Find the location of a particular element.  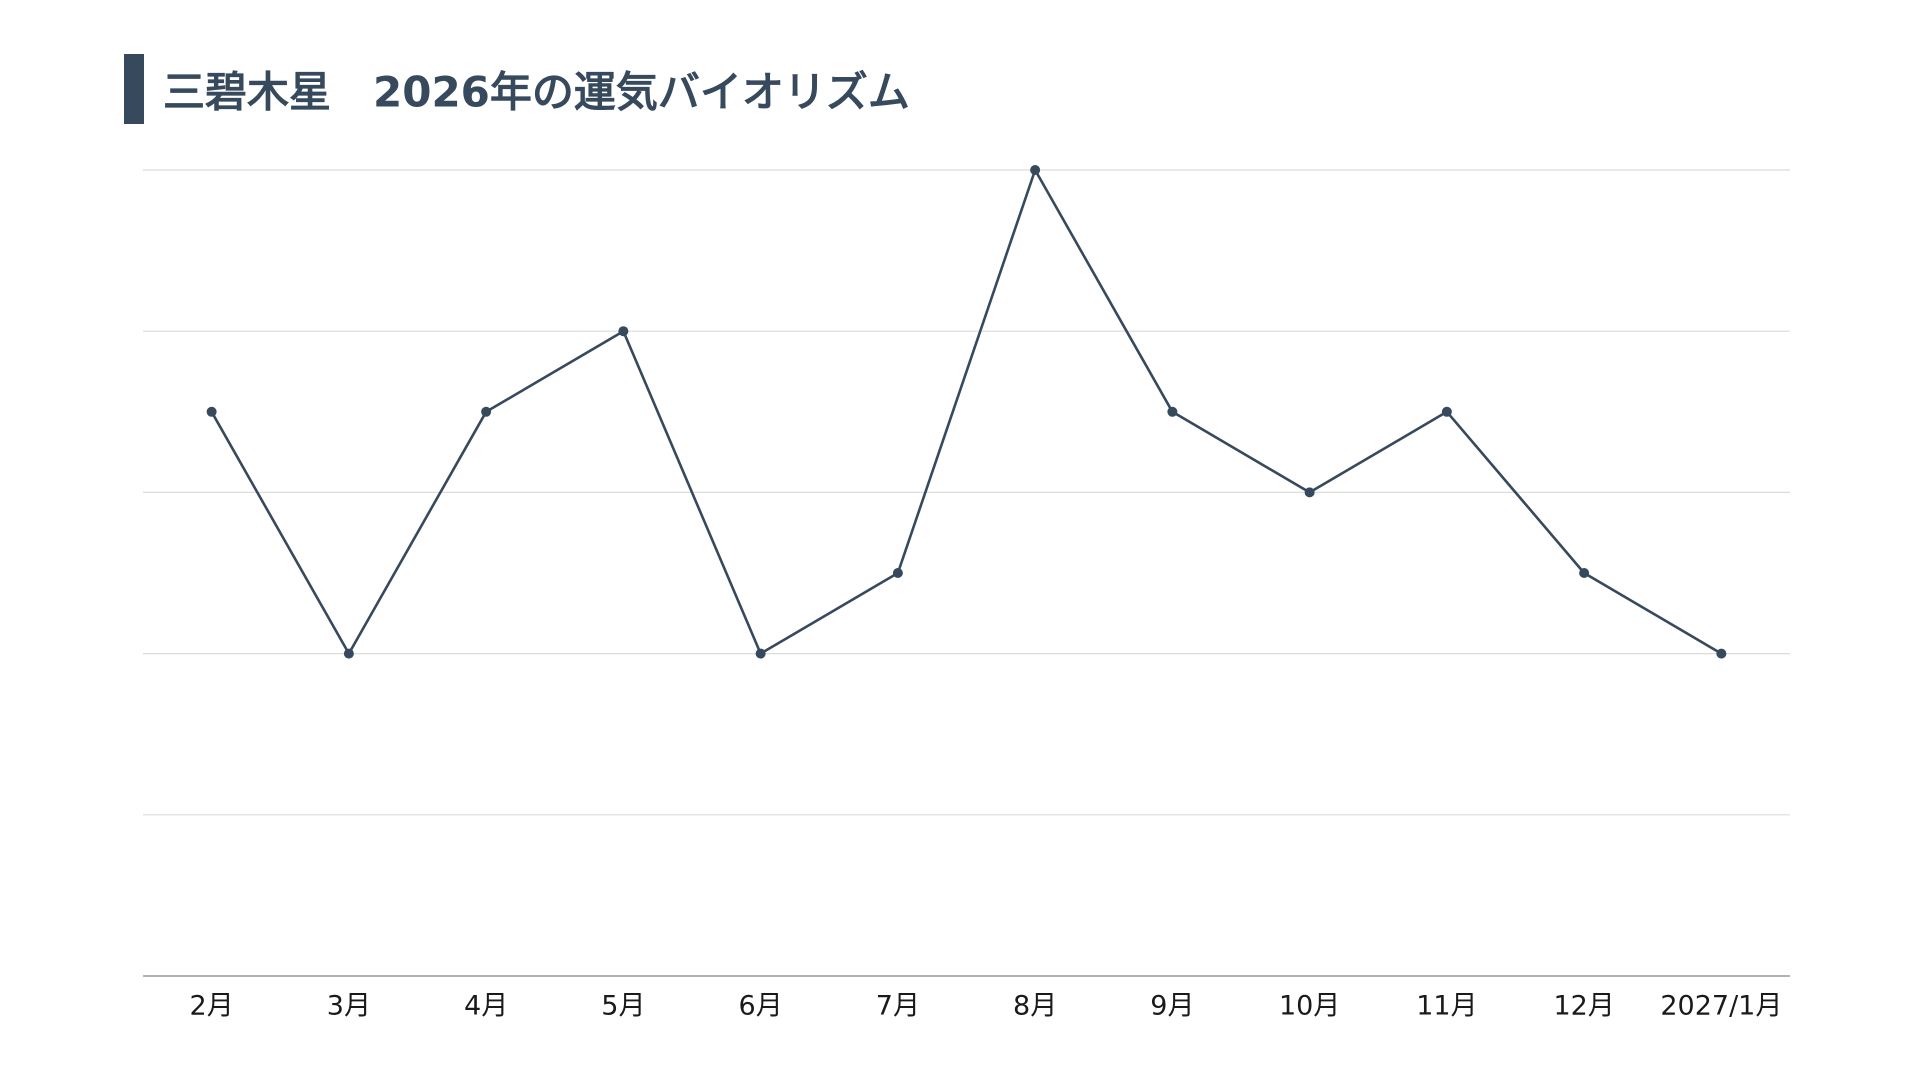

x-tick-label: 8月 is located at coordinates (1035, 1006).